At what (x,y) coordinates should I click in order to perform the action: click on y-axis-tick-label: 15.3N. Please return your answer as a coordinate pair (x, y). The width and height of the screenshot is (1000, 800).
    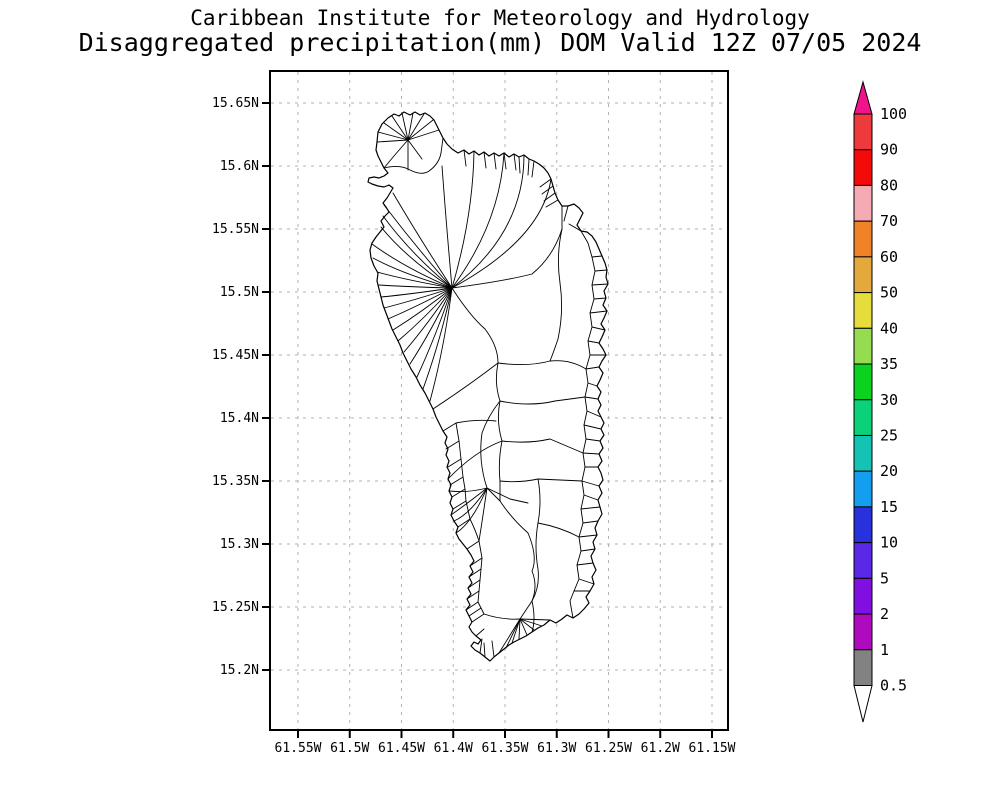
    Looking at the image, I should click on (239, 544).